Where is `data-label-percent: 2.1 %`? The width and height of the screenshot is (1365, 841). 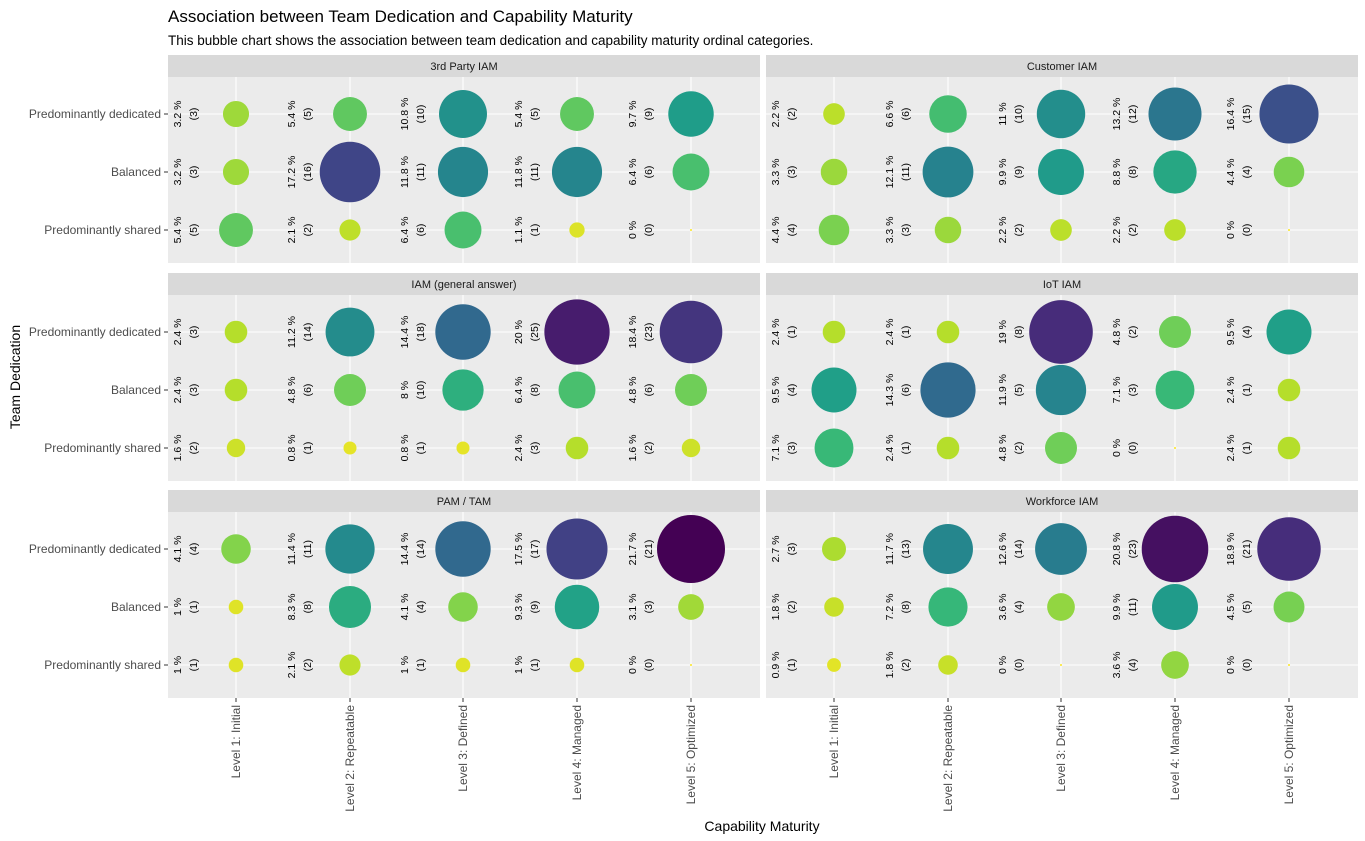 data-label-percent: 2.1 % is located at coordinates (292, 665).